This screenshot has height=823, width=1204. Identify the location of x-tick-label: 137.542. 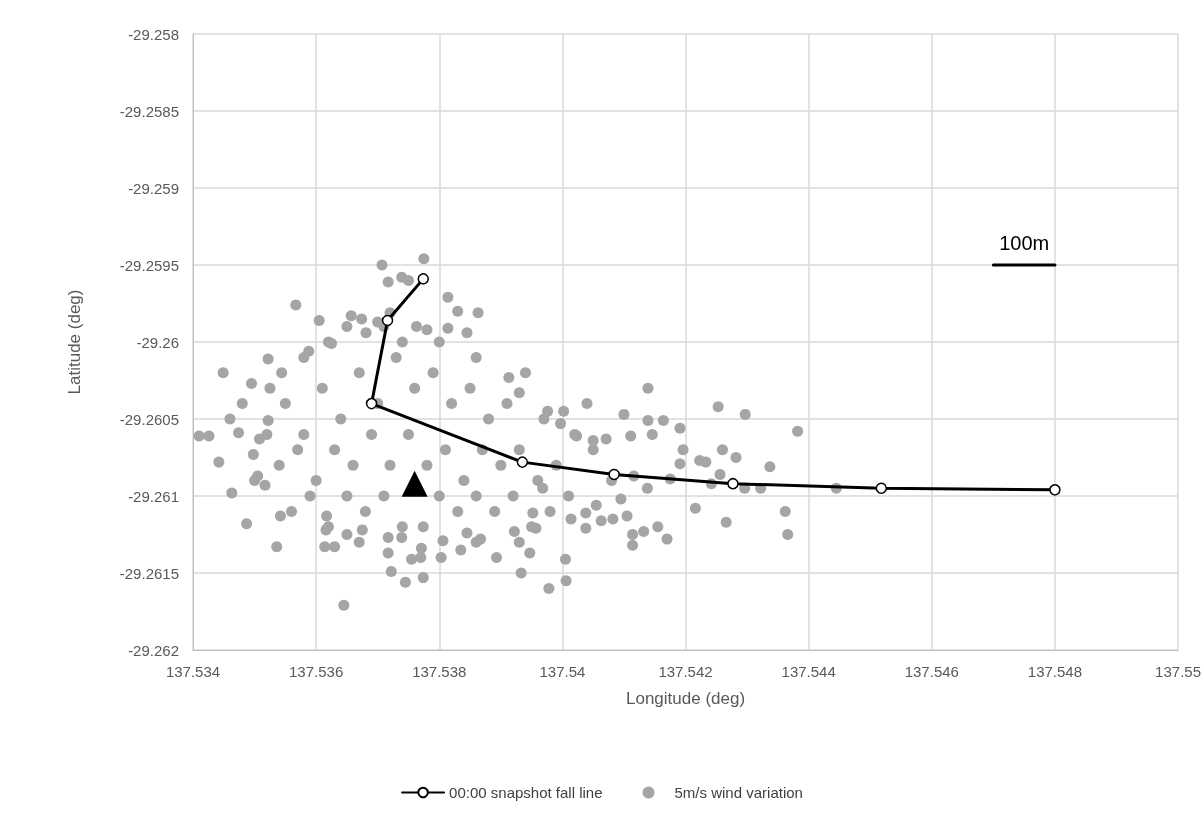
(685, 671).